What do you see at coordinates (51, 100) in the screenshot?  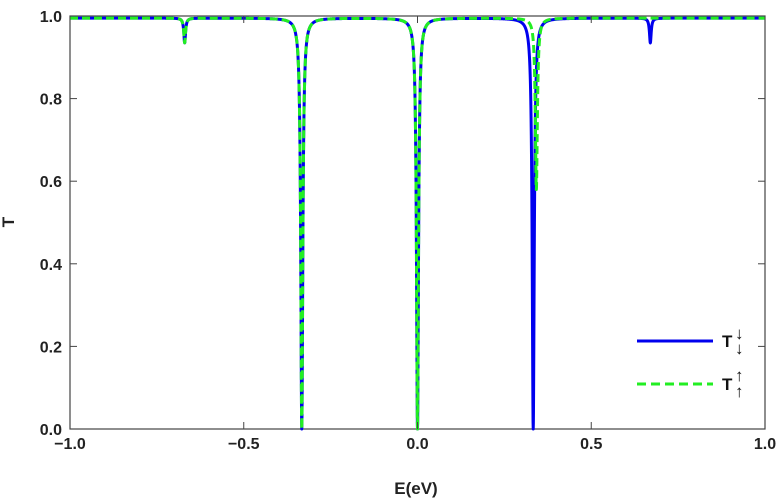 I see `y-tick-label: 0.8` at bounding box center [51, 100].